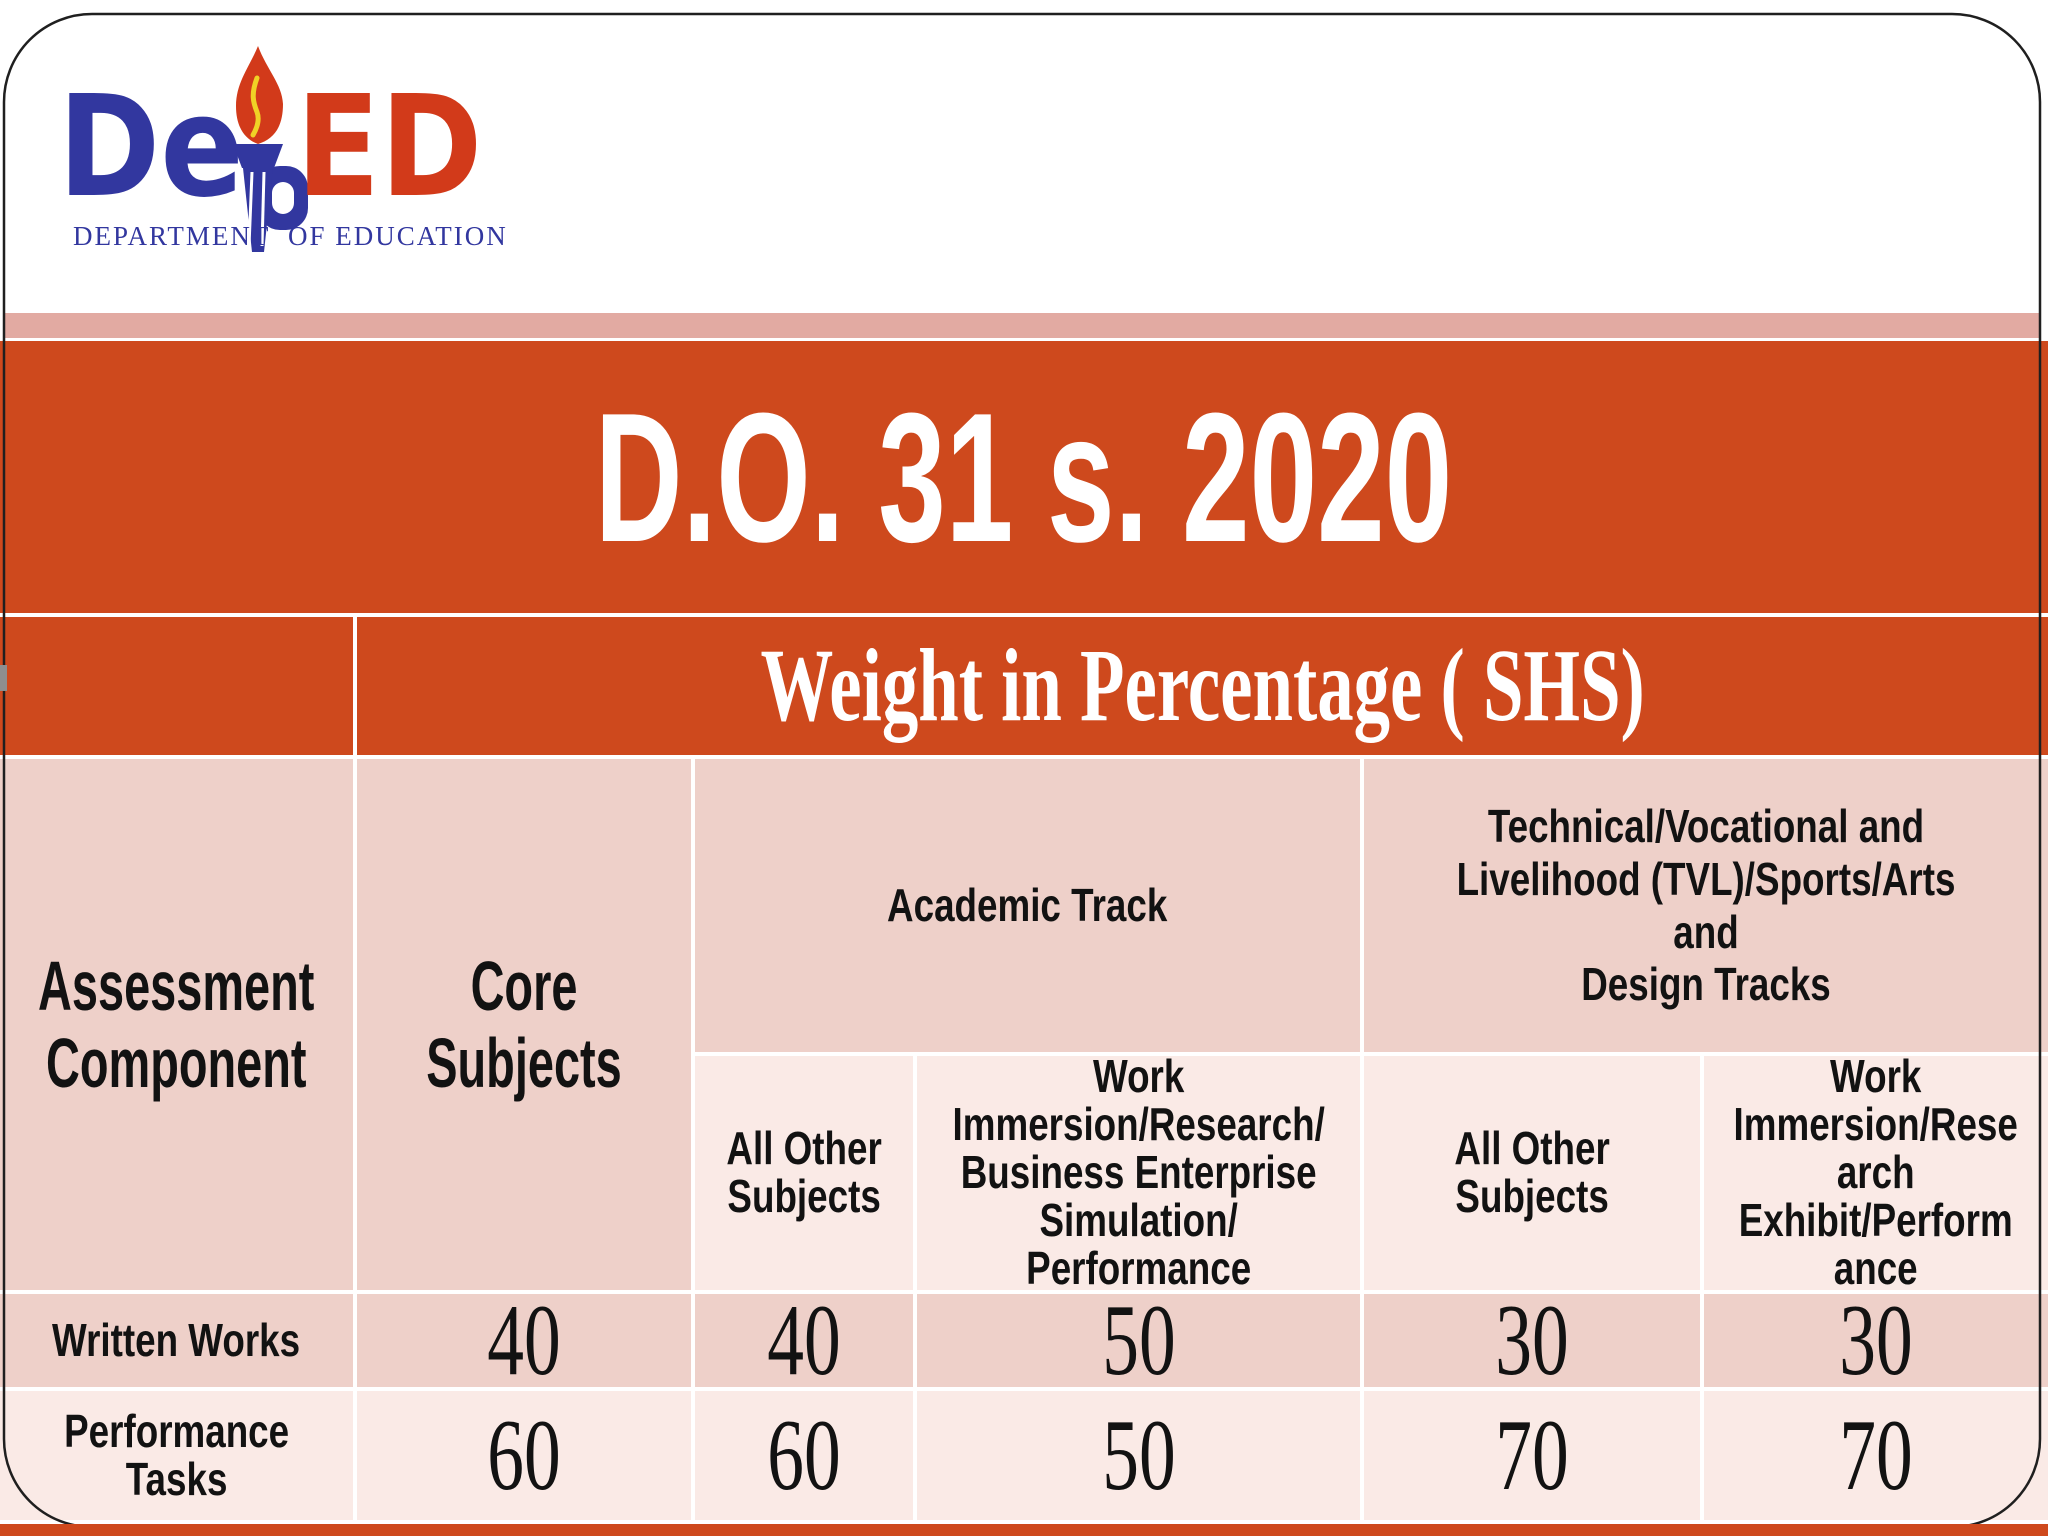 Image resolution: width=2048 pixels, height=1536 pixels. I want to click on written-works-tvl-other: 30, so click(1532, 1340).